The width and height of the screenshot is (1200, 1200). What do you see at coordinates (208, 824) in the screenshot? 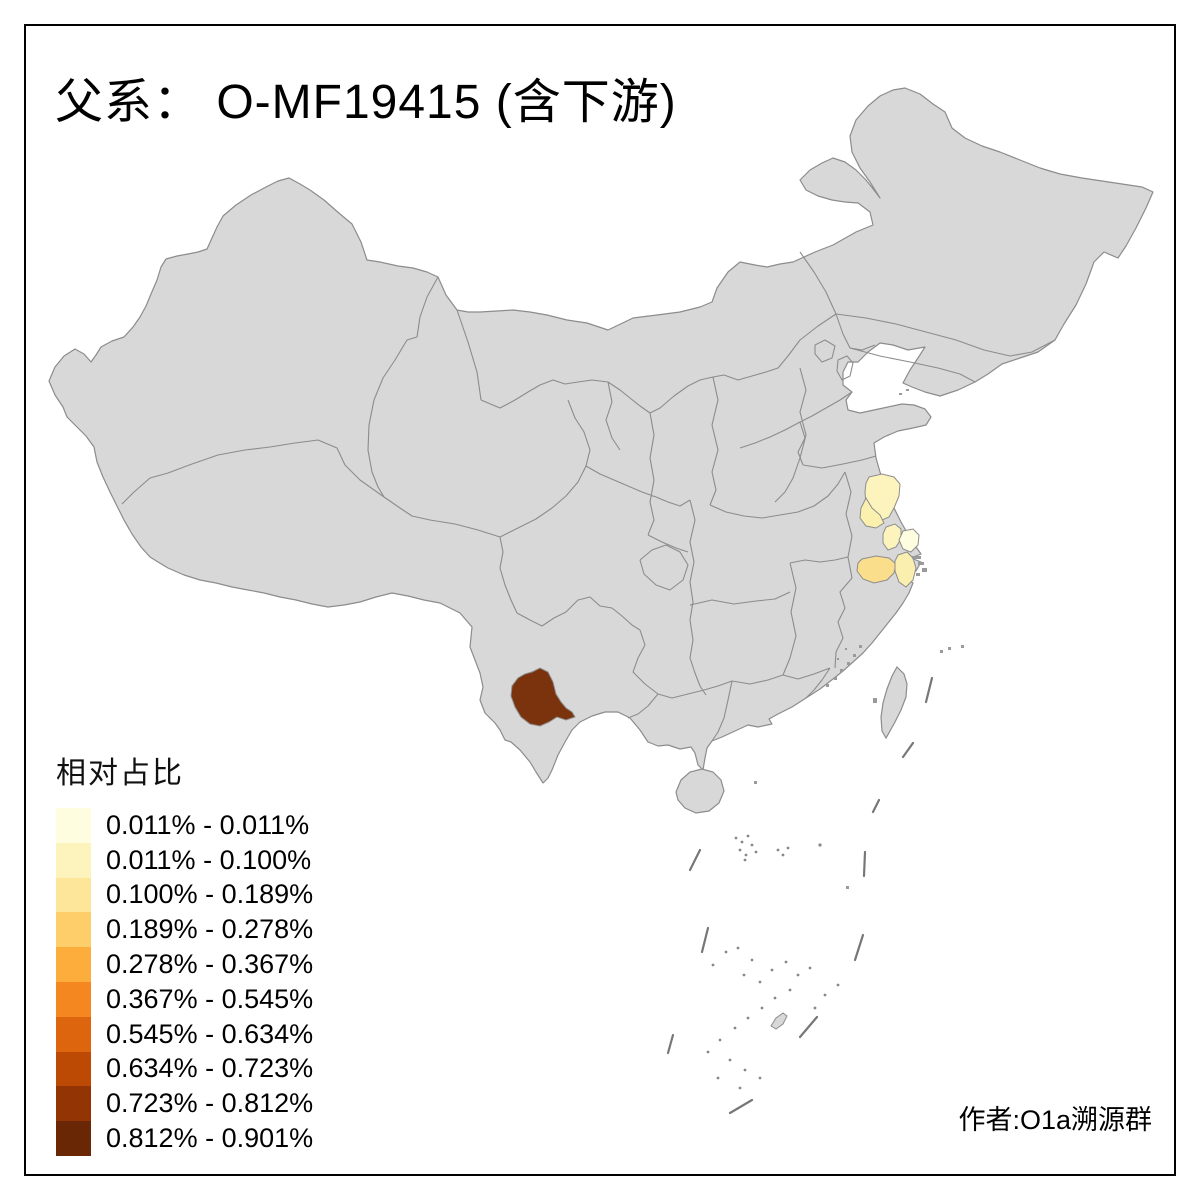
I see `legend-range-label: 0.011% - 0.011%` at bounding box center [208, 824].